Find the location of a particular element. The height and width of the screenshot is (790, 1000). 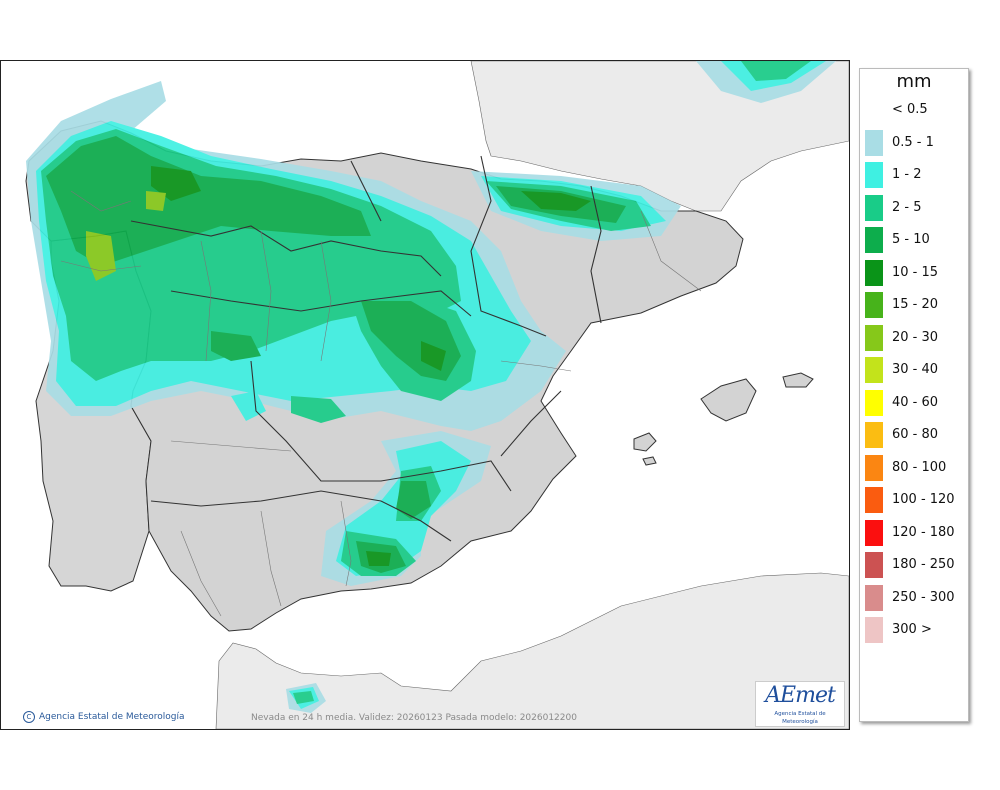

legend-label: 80 - 100 is located at coordinates (919, 467).